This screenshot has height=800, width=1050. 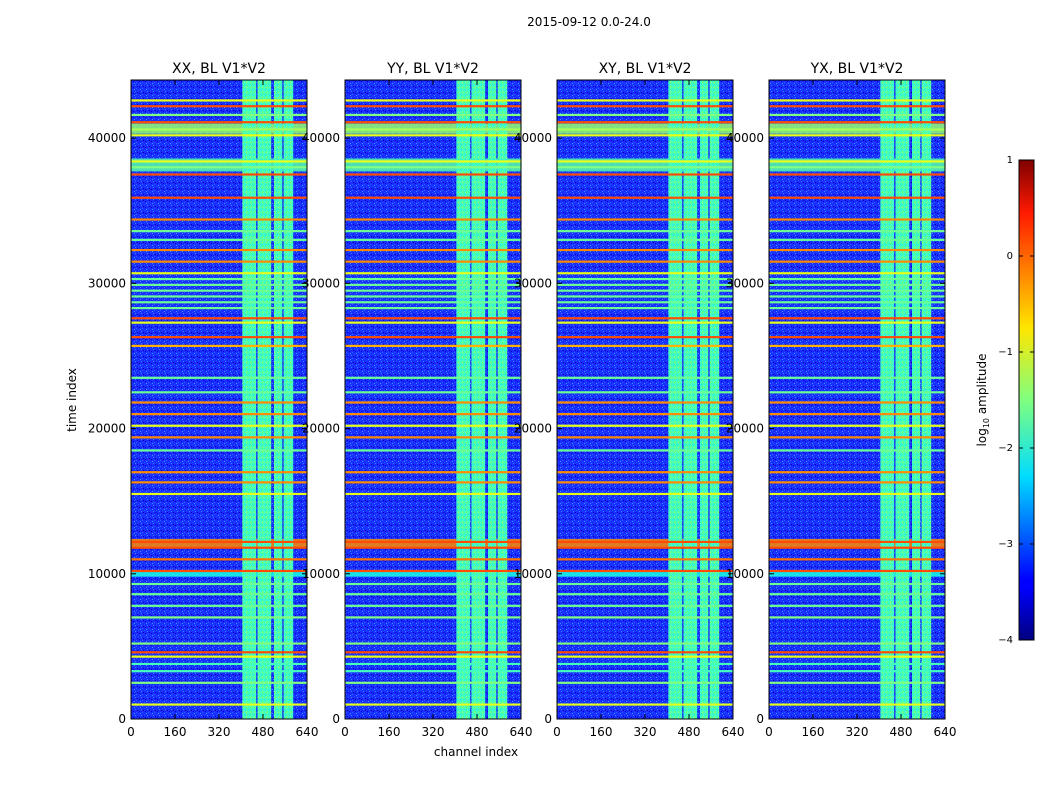 I want to click on x-axis-label: channel index, so click(x=476, y=752).